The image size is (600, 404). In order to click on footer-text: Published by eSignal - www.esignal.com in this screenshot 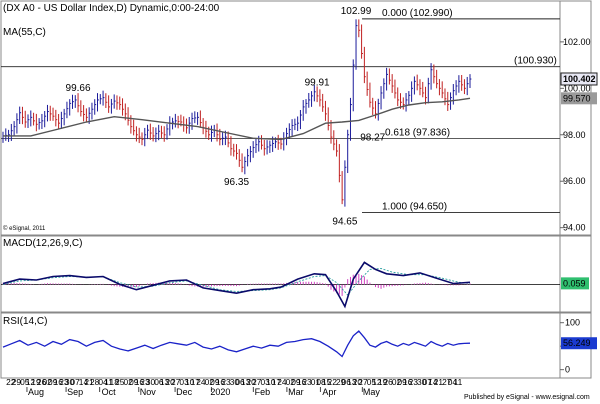, I will do `click(527, 397)`.